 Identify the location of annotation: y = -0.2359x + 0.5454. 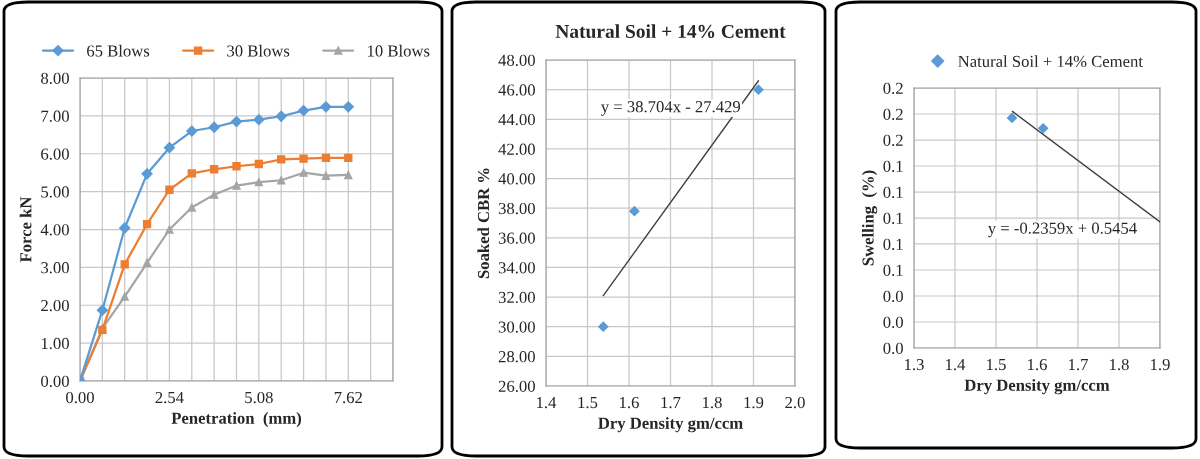
(1062, 230).